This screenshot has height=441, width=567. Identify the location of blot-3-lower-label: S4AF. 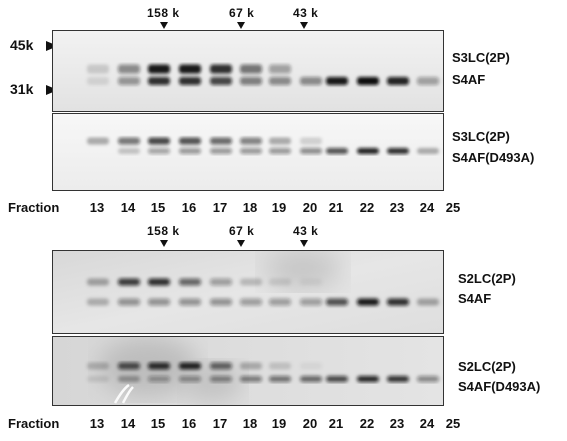
(475, 298).